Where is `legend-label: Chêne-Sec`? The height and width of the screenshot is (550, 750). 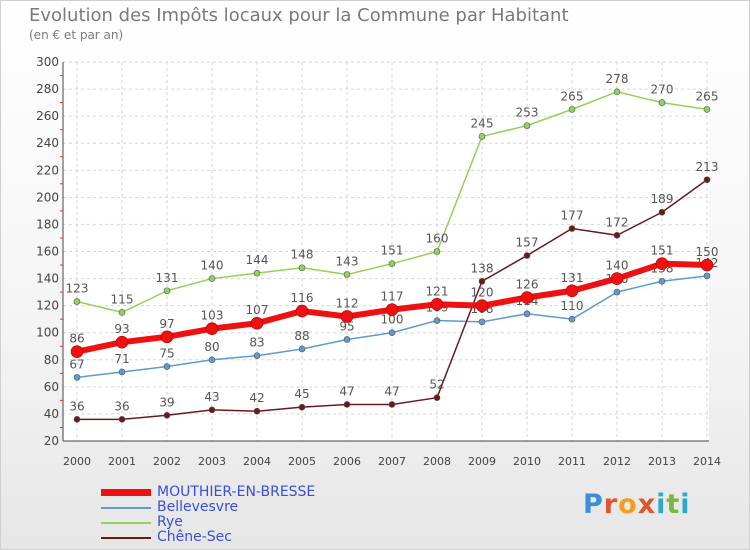
legend-label: Chêne-Sec is located at coordinates (194, 537).